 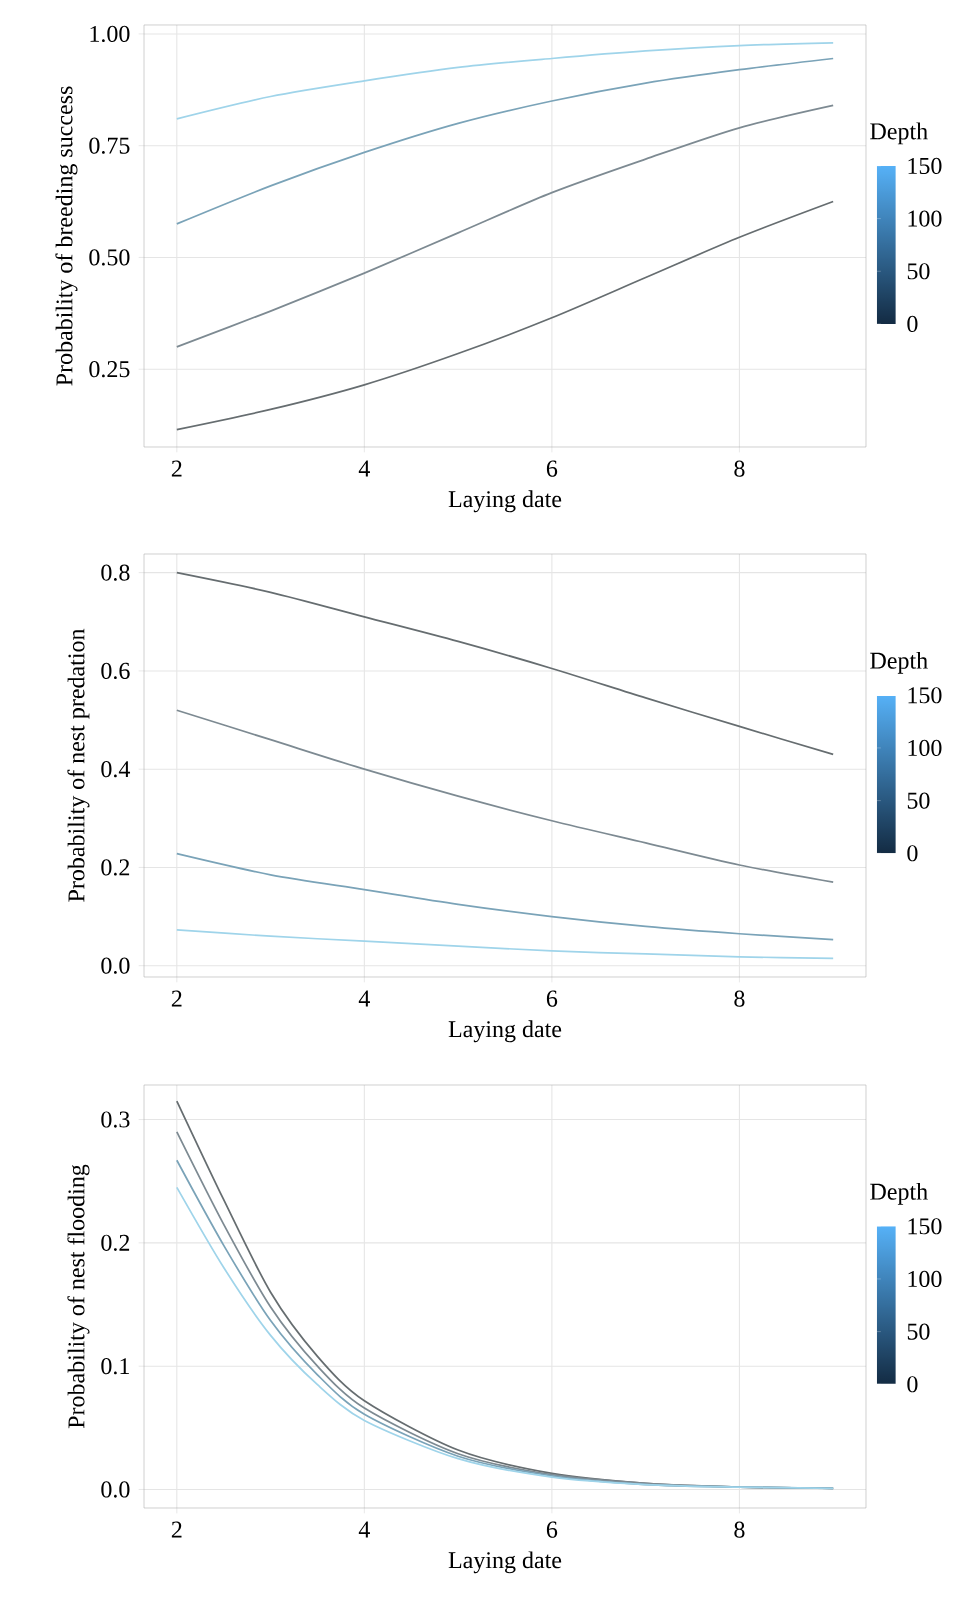 I want to click on y-axis-title: Probability of nest predation, so click(x=78, y=765).